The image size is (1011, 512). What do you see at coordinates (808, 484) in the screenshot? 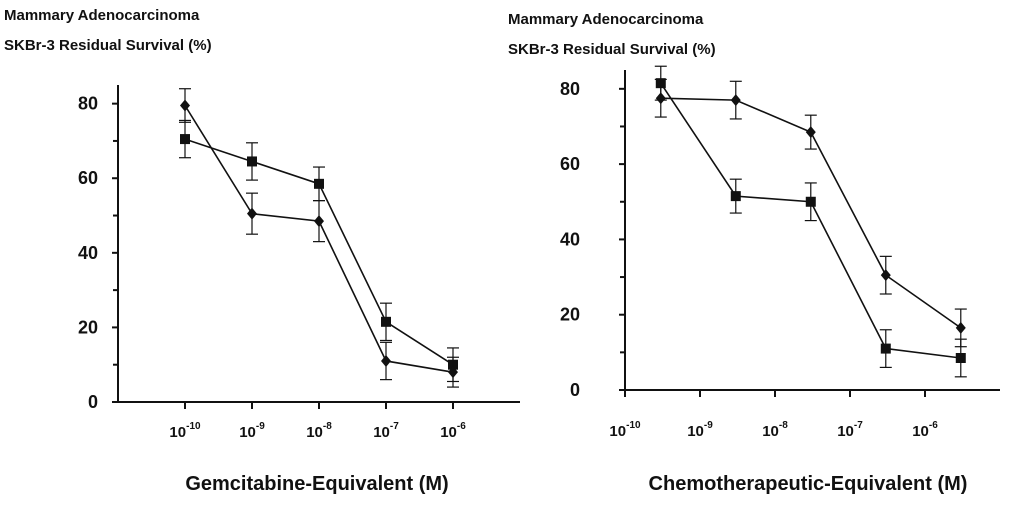
I see `x-axis-label: Chemotherapeutic-Equivalent (M)` at bounding box center [808, 484].